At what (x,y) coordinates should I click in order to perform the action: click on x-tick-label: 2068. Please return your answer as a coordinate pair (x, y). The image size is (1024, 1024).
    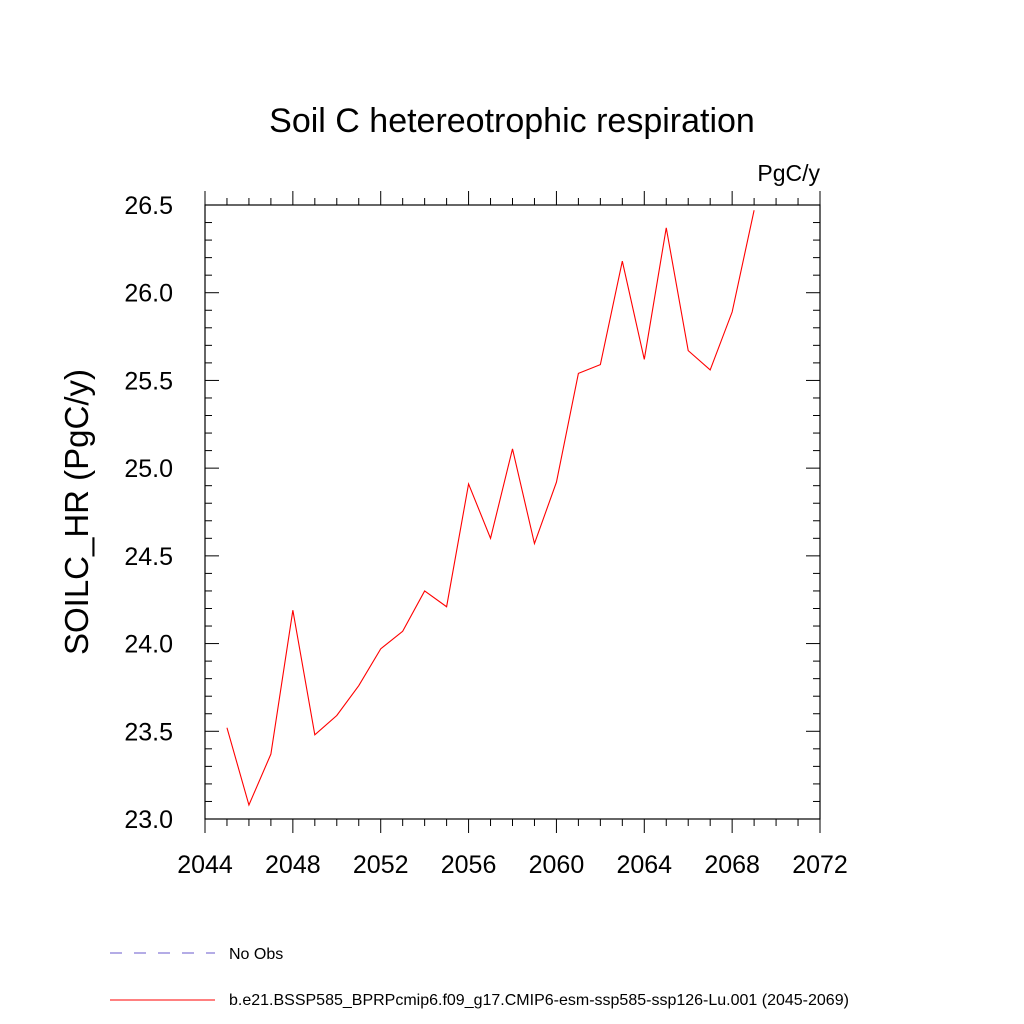
    Looking at the image, I should click on (732, 865).